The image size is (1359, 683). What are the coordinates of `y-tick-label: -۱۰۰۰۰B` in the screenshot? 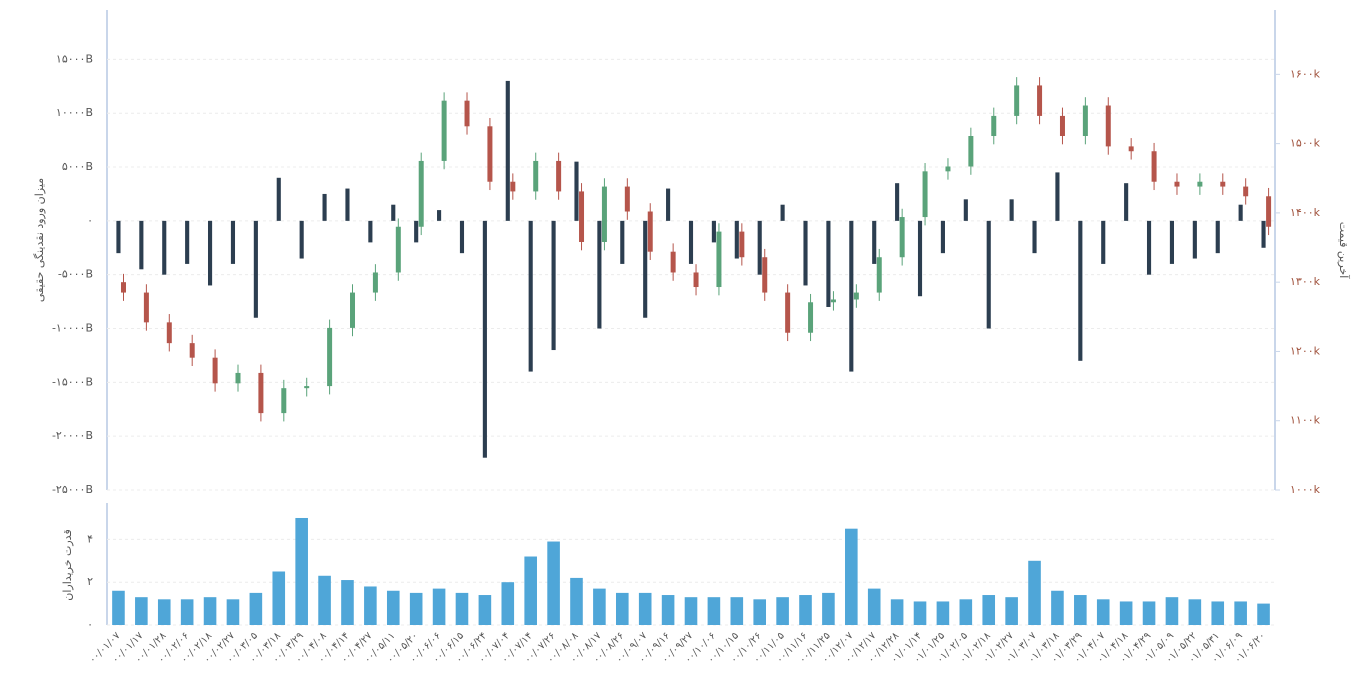 It's located at (72, 328).